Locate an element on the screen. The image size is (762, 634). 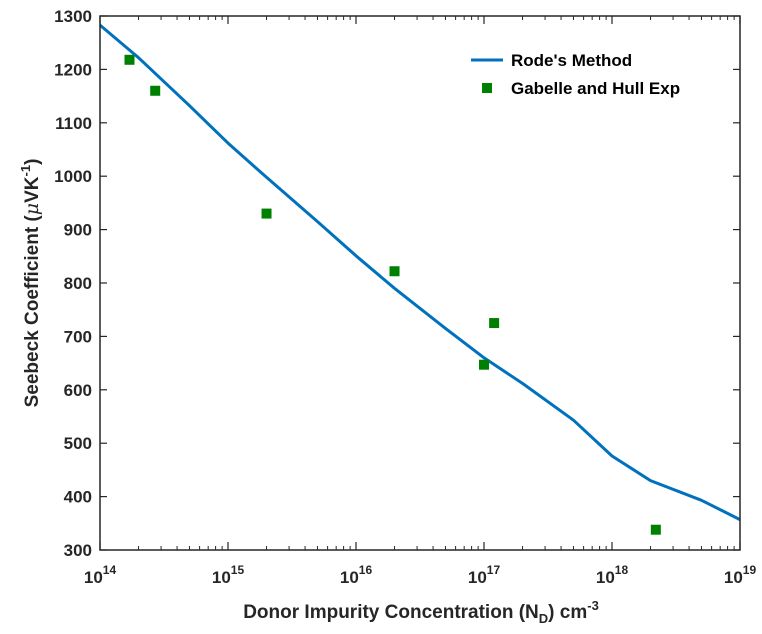
legend-label-gabelle: Gabelle and Hull Exp is located at coordinates (595, 88).